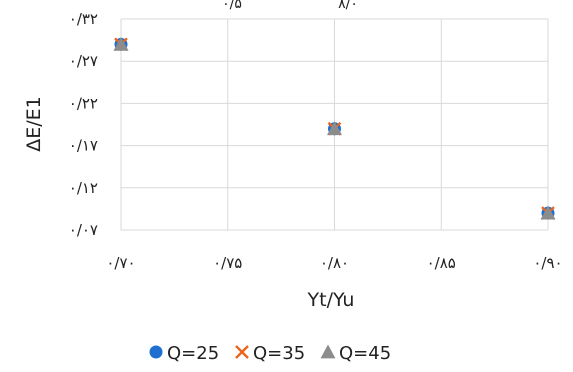 The image size is (573, 372). I want to click on x-axis-title: Yt/Yu, so click(331, 300).